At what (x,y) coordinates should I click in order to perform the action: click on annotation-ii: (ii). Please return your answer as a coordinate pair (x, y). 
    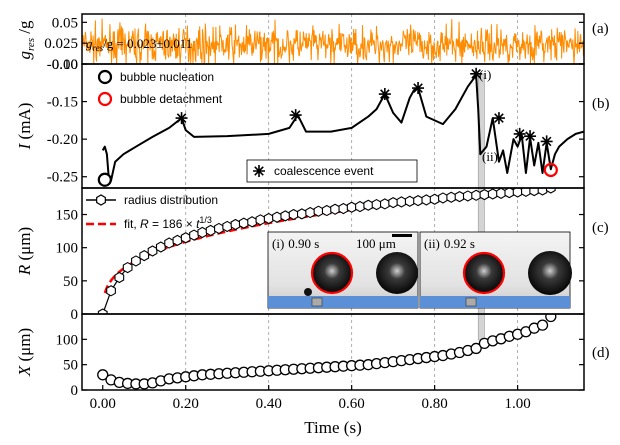
    Looking at the image, I should click on (490, 156).